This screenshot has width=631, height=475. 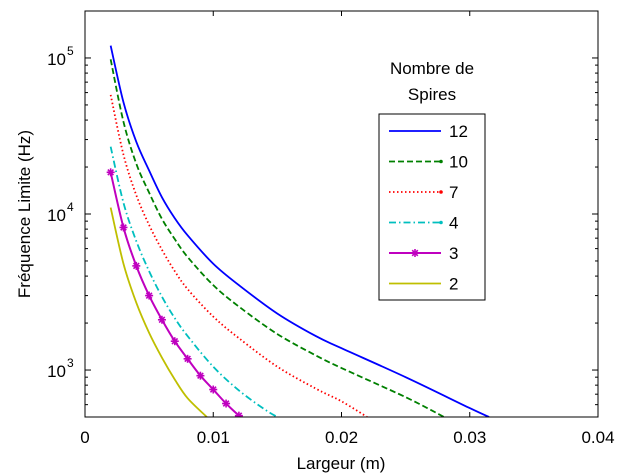 I want to click on legend-label-2: 2, so click(x=453, y=284).